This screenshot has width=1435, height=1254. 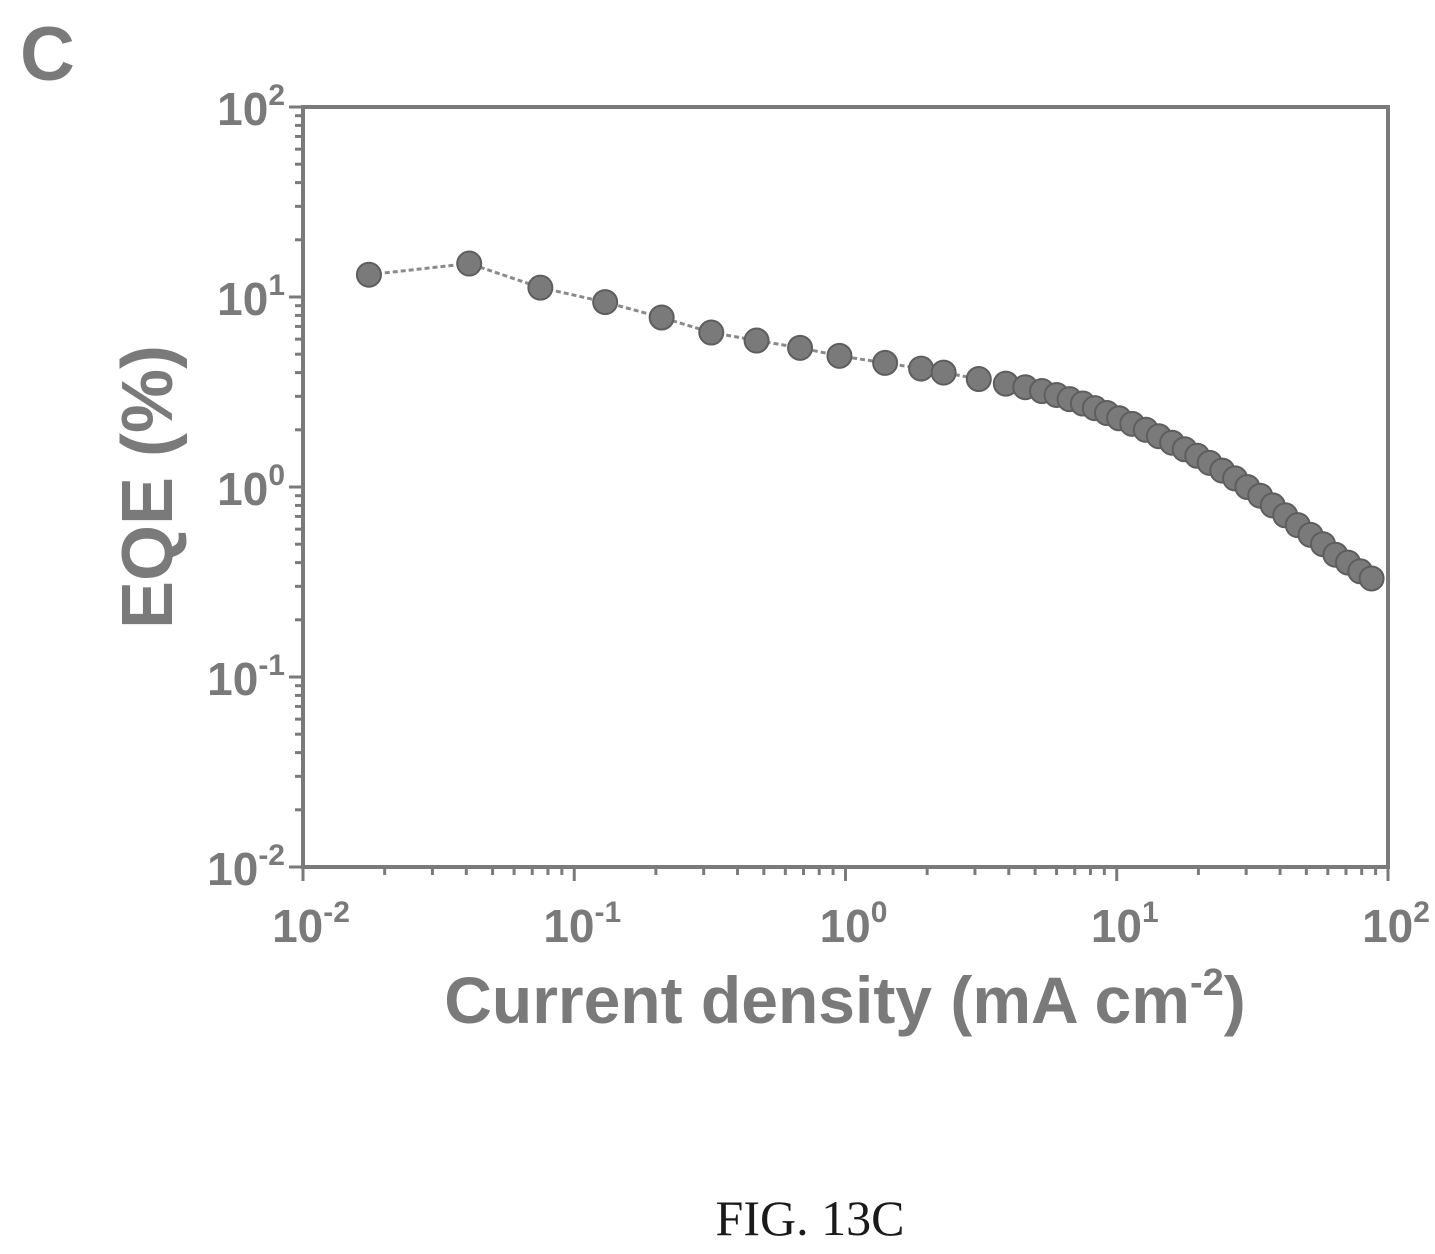 What do you see at coordinates (845, 874) in the screenshot?
I see `x-axis-ticks` at bounding box center [845, 874].